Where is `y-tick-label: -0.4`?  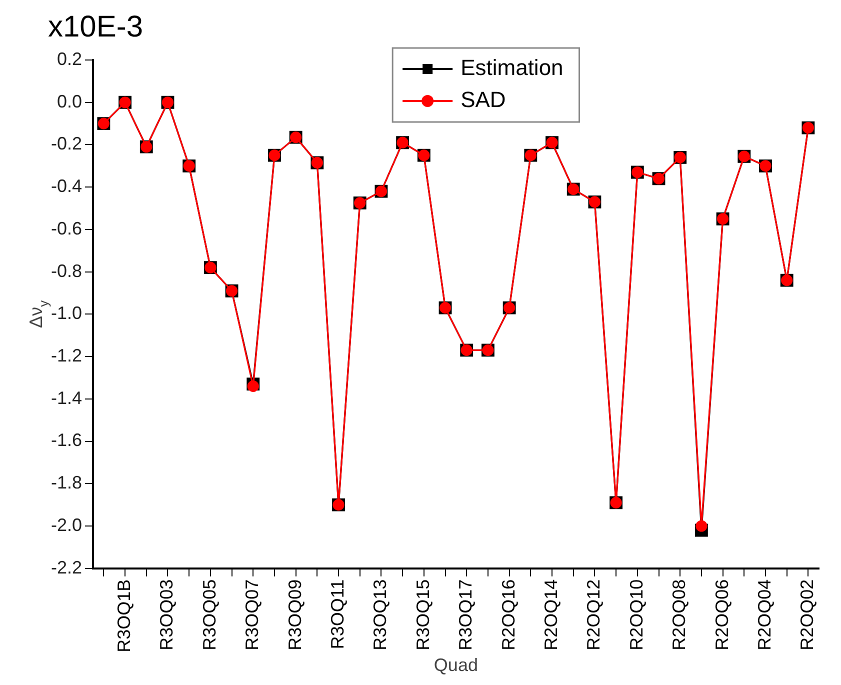
y-tick-label: -0.4 is located at coordinates (66, 186).